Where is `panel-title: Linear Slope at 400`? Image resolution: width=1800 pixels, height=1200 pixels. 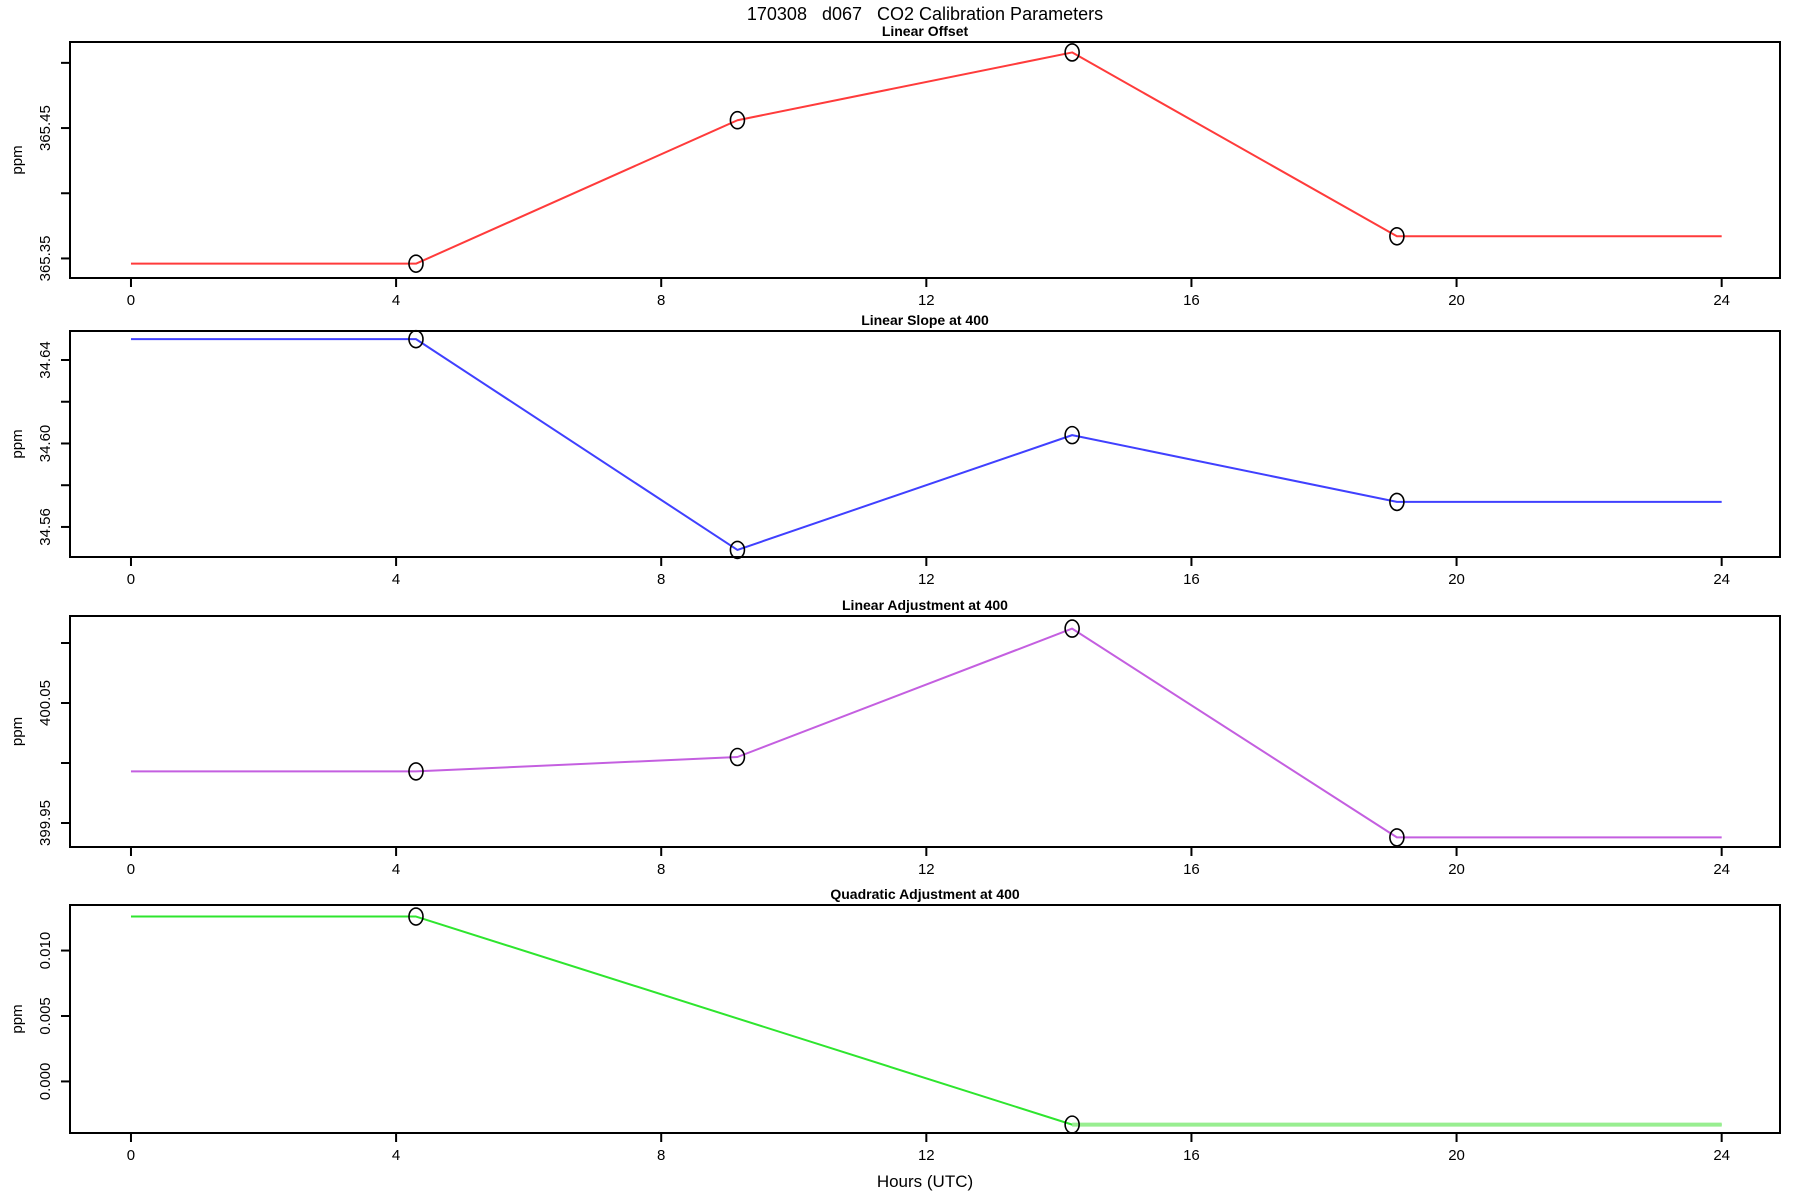
panel-title: Linear Slope at 400 is located at coordinates (925, 320).